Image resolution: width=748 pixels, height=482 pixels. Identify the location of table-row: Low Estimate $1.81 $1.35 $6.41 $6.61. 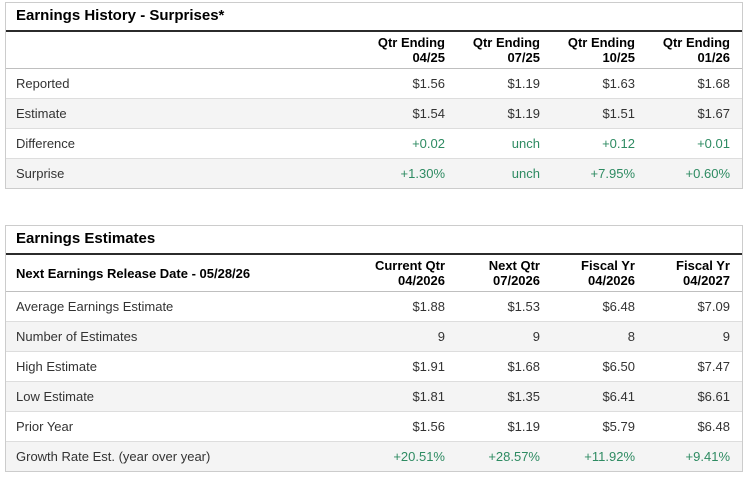
(374, 396).